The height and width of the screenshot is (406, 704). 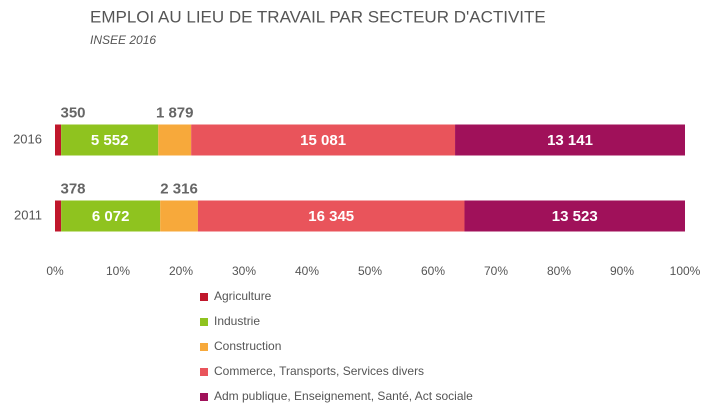 What do you see at coordinates (175, 112) in the screenshot?
I see `data-label: 1 879` at bounding box center [175, 112].